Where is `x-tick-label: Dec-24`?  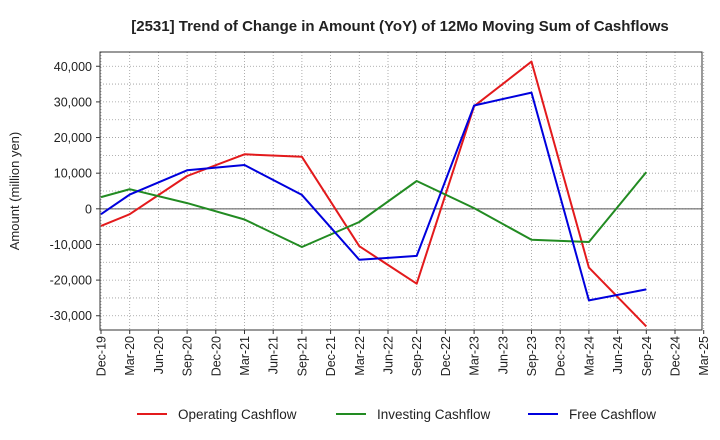 x-tick-label: Dec-24 is located at coordinates (676, 356).